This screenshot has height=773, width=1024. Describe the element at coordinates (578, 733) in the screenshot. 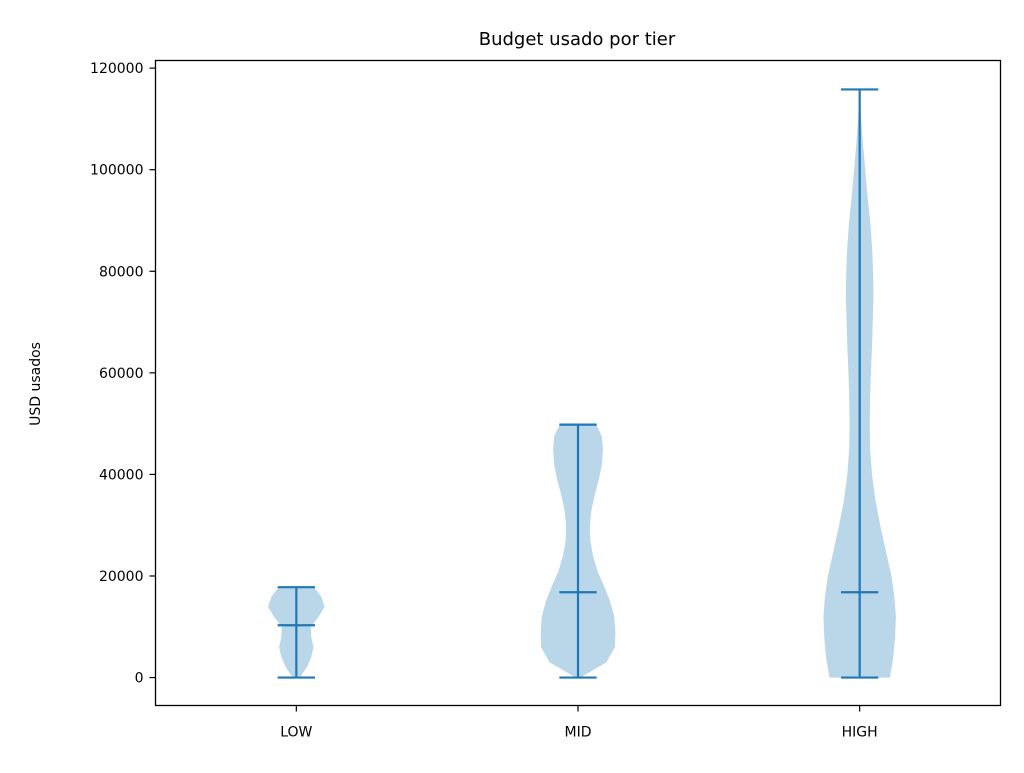

I see `x-tick-label: MID` at that location.